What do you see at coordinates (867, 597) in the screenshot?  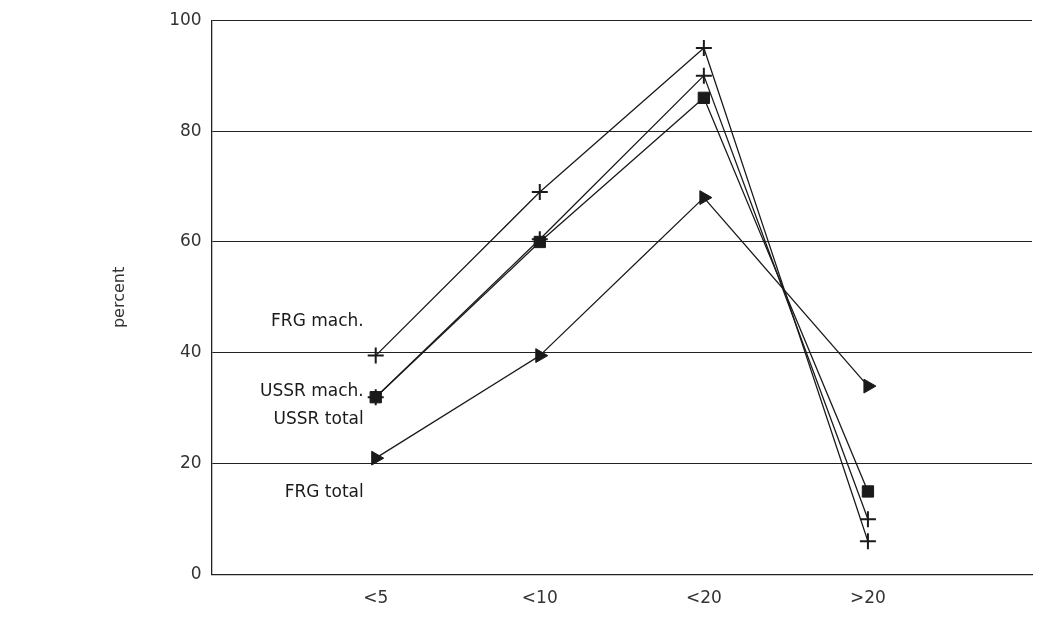 I see `x-tick-label: >20` at bounding box center [867, 597].